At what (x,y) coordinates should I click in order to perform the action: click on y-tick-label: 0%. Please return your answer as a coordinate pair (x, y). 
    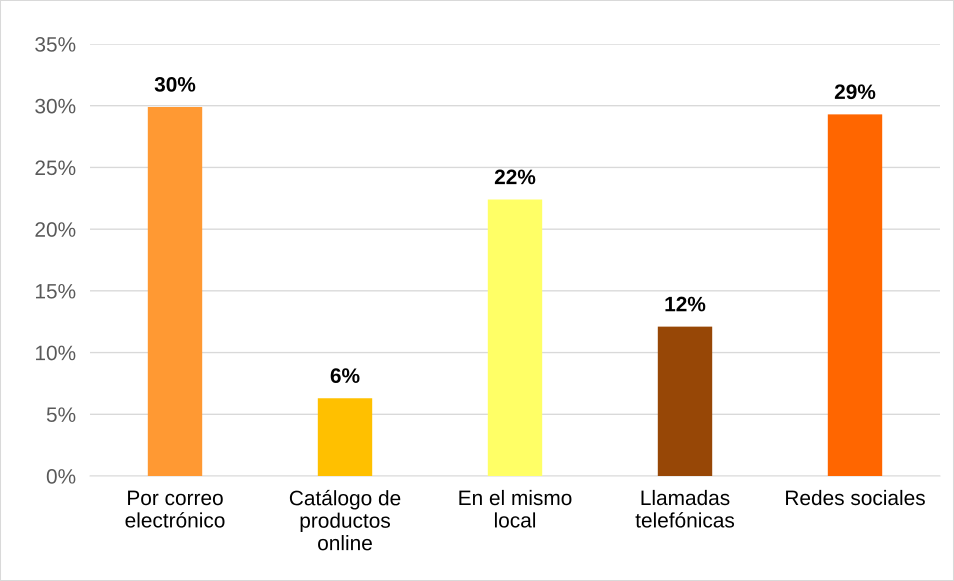
    Looking at the image, I should click on (61, 476).